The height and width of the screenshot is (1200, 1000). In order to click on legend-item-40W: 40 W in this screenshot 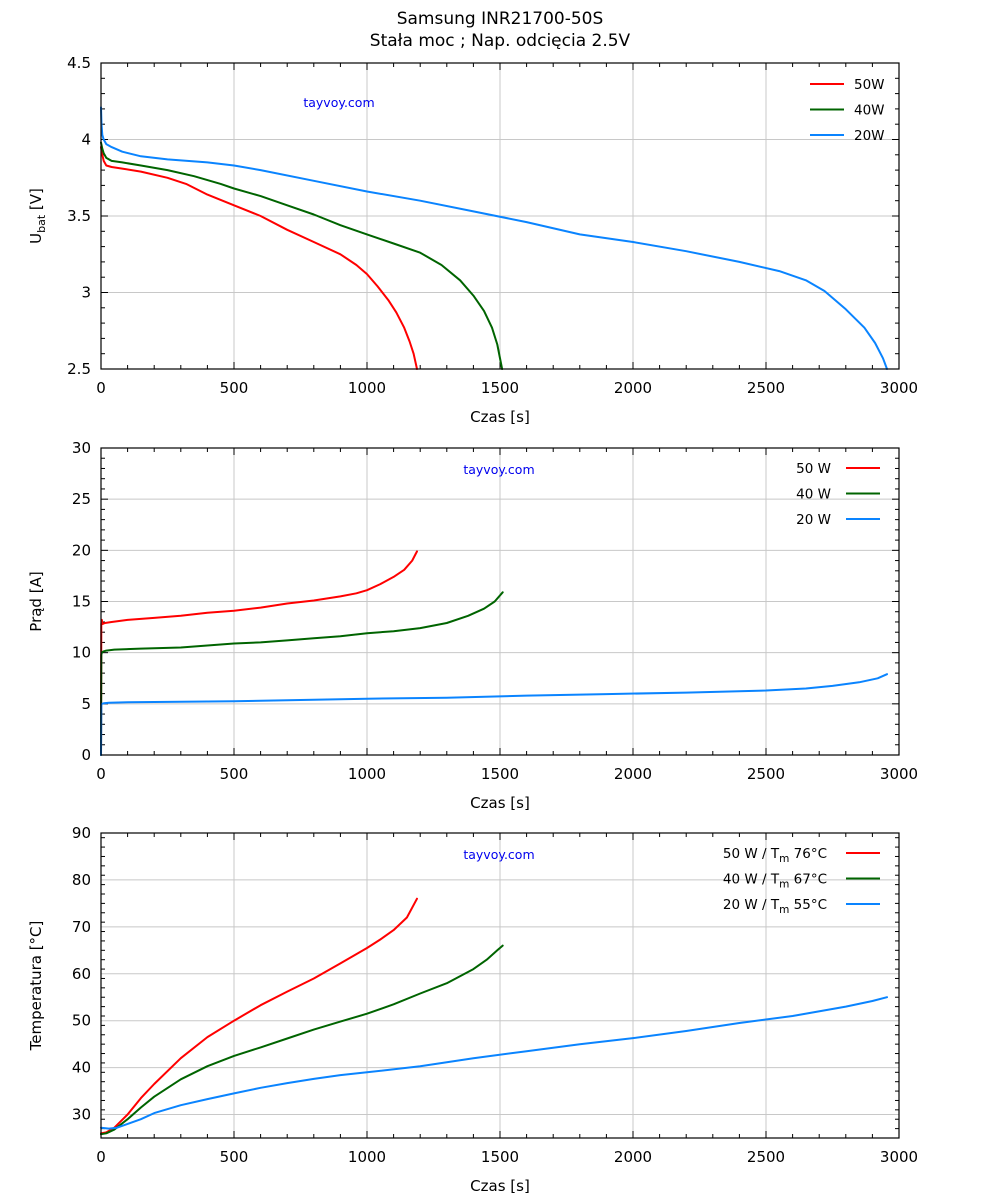, I will do `click(838, 495)`.